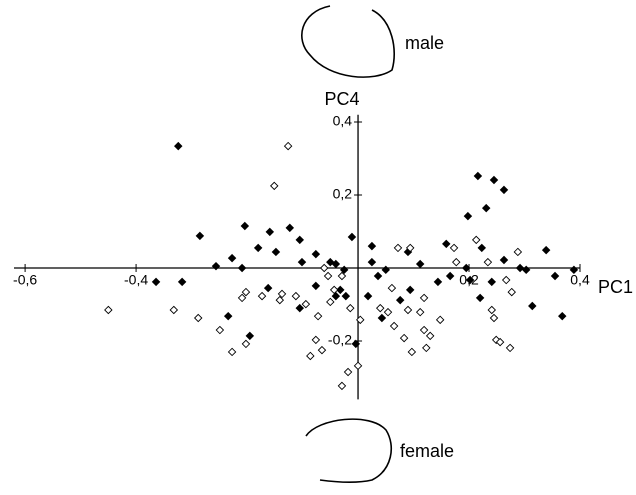 This screenshot has height=495, width=636. What do you see at coordinates (136, 280) in the screenshot?
I see `x-tick-label: -0,4` at bounding box center [136, 280].